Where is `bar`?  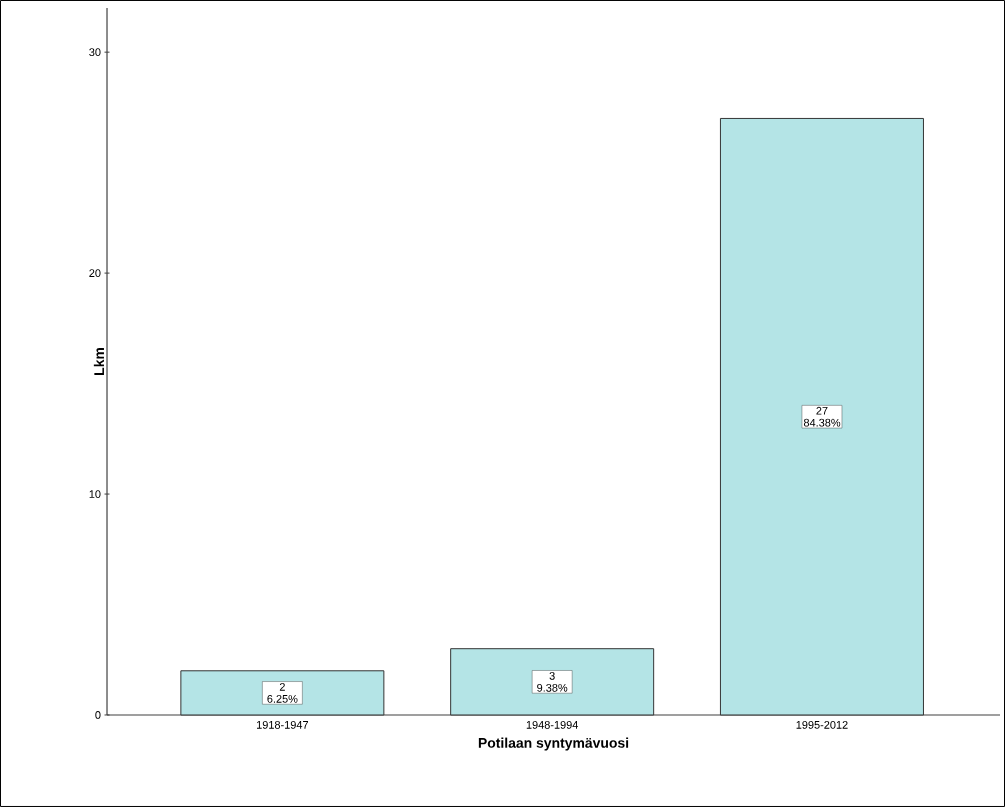 bar is located at coordinates (552, 682).